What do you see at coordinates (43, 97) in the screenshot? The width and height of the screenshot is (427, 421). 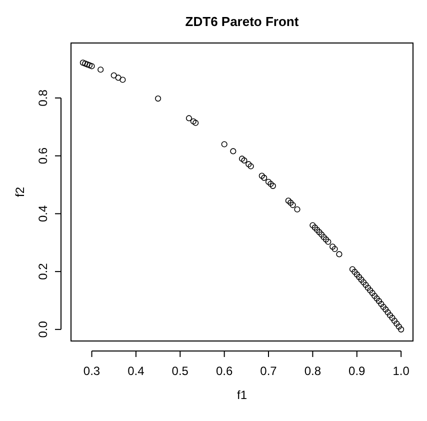 I see `y-tick-label: 0.8` at bounding box center [43, 97].